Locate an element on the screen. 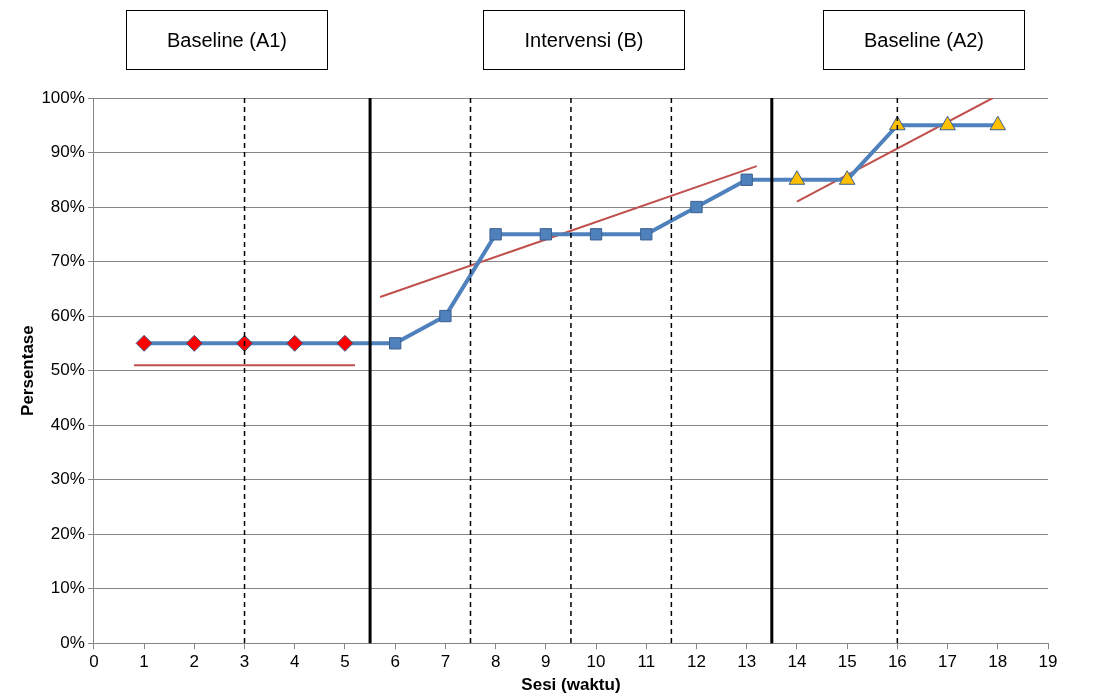 Image resolution: width=1107 pixels, height=700 pixels. x-tick-label: 5 is located at coordinates (345, 662).